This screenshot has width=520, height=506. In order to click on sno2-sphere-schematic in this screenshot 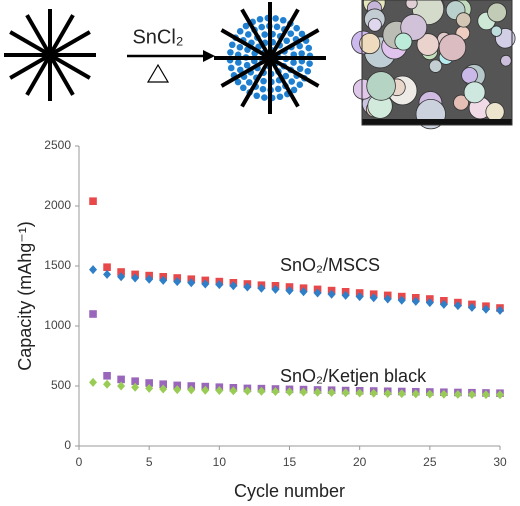, I will do `click(270, 58)`.